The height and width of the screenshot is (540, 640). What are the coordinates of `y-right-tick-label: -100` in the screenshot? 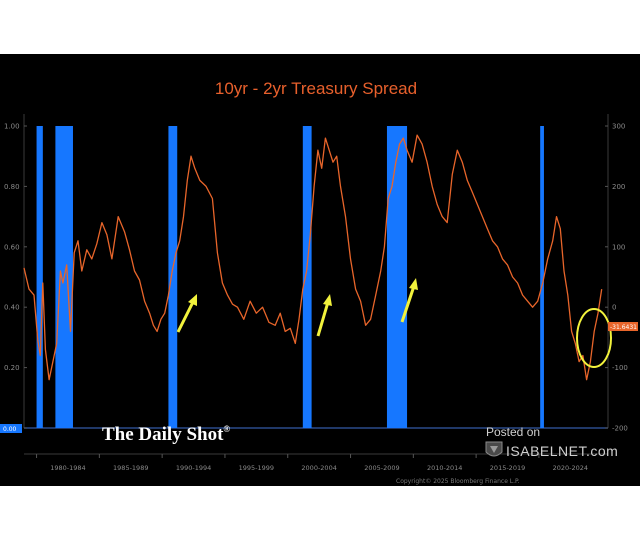 It's located at (620, 368).